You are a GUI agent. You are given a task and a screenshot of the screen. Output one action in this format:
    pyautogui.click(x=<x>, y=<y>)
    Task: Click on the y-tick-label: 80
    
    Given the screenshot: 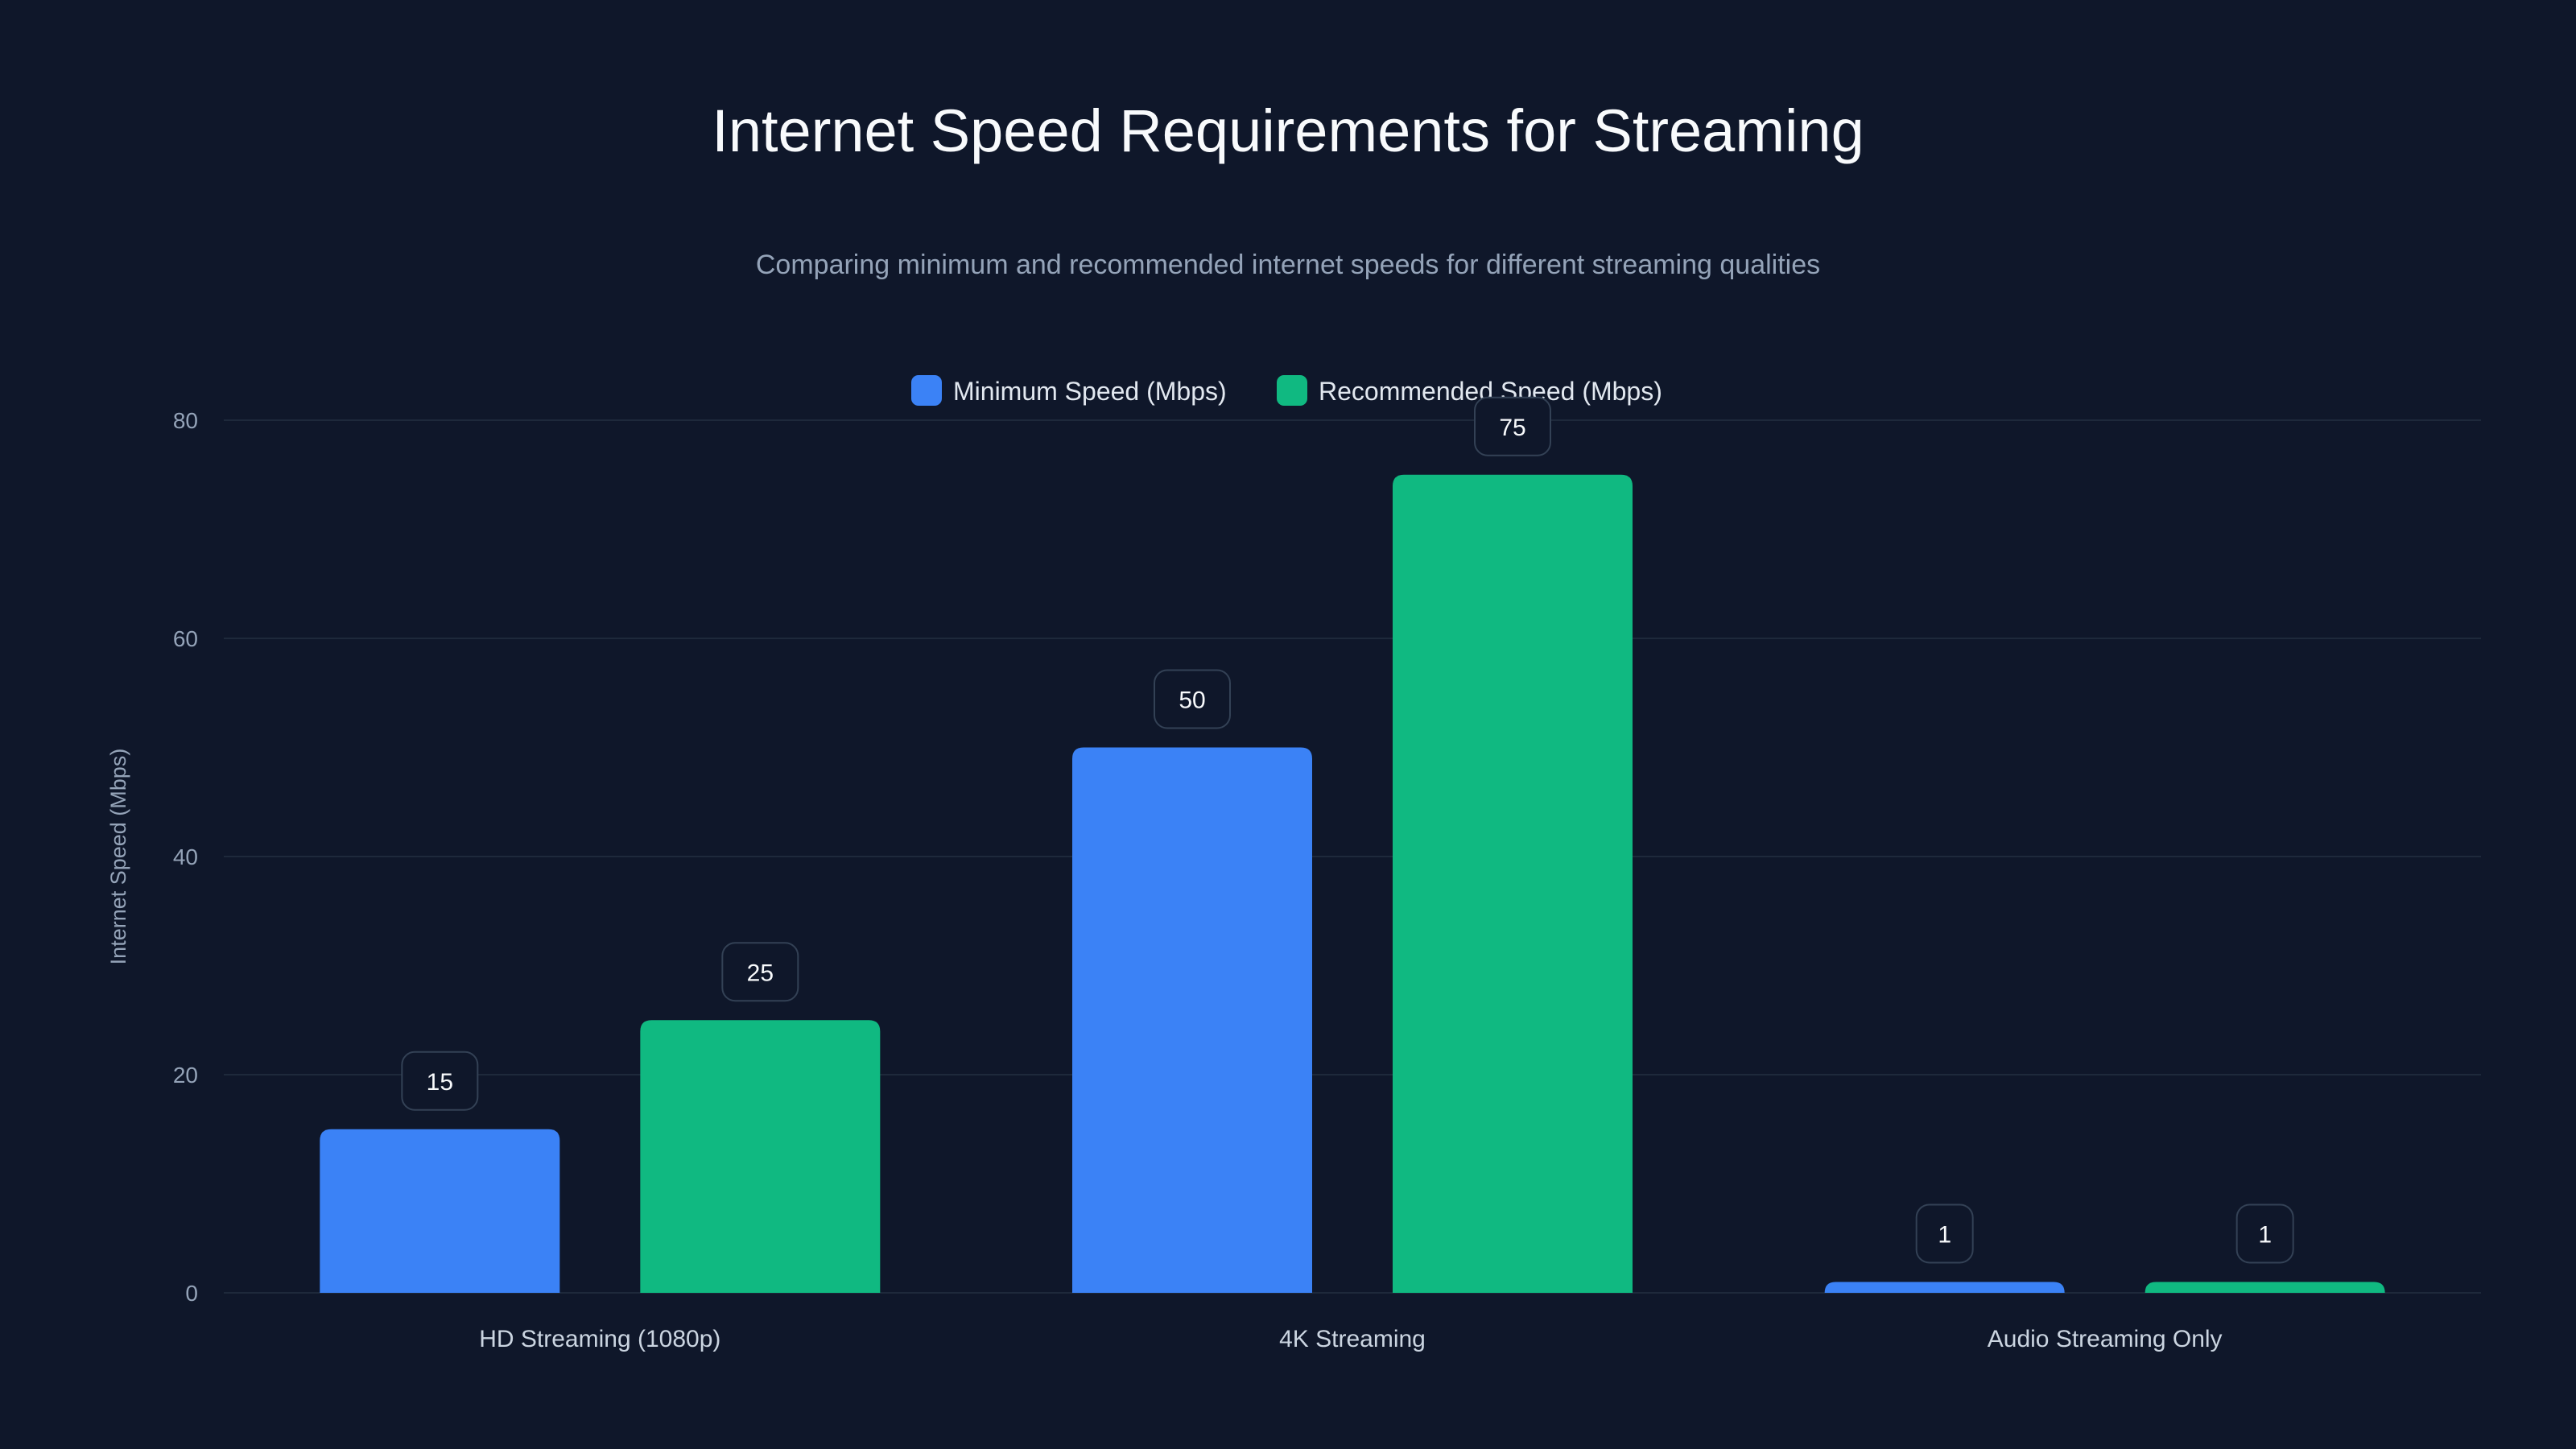 What is the action you would take?
    pyautogui.click(x=185, y=421)
    